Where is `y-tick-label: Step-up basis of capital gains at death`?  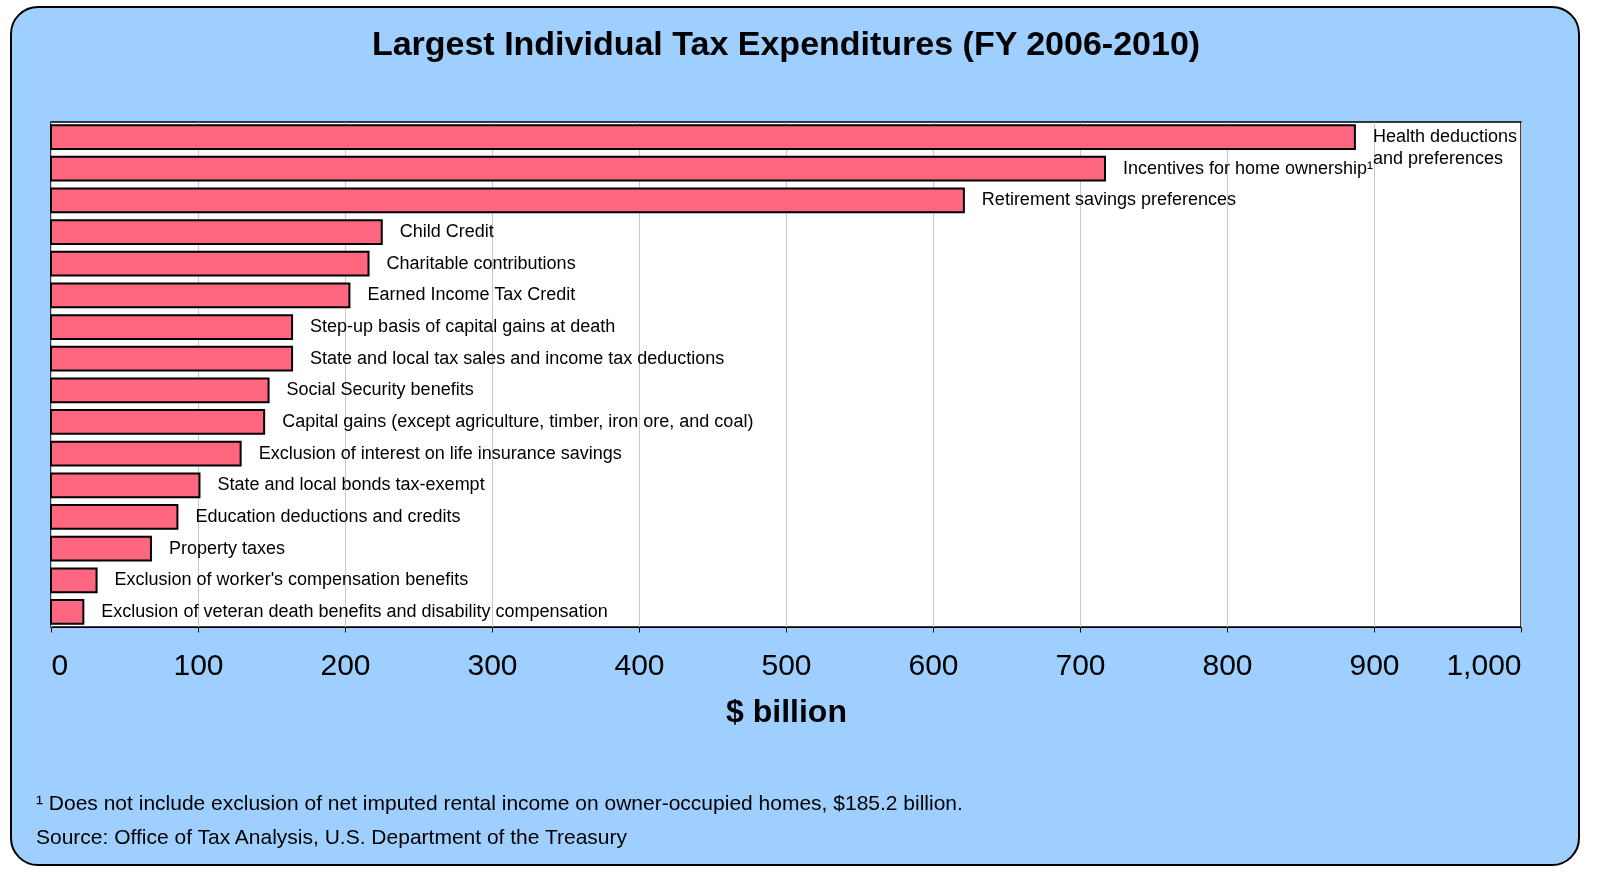
y-tick-label: Step-up basis of capital gains at death is located at coordinates (463, 326).